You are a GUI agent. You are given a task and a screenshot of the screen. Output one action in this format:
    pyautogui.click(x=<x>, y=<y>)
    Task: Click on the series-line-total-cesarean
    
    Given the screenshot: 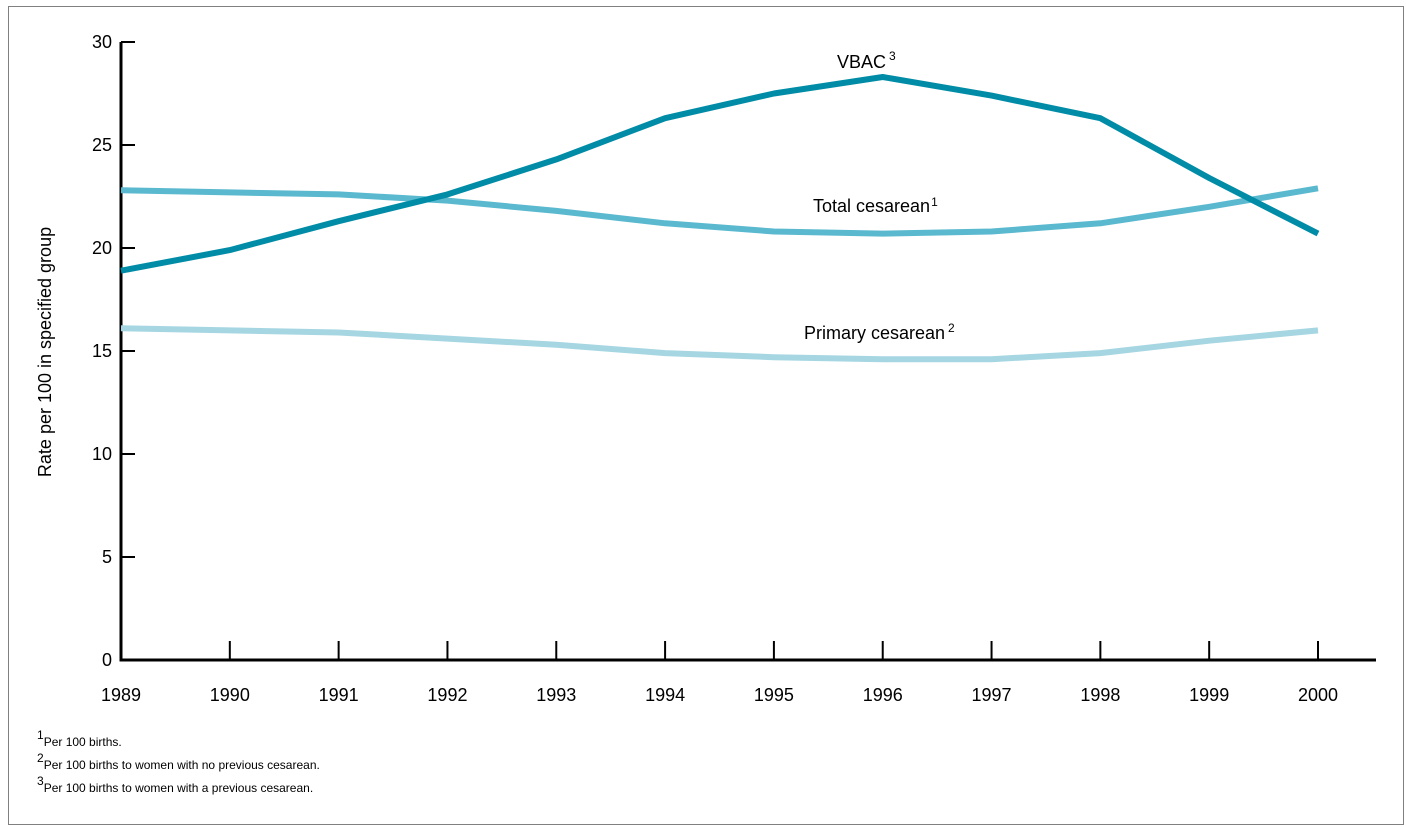 What is the action you would take?
    pyautogui.click(x=719, y=211)
    